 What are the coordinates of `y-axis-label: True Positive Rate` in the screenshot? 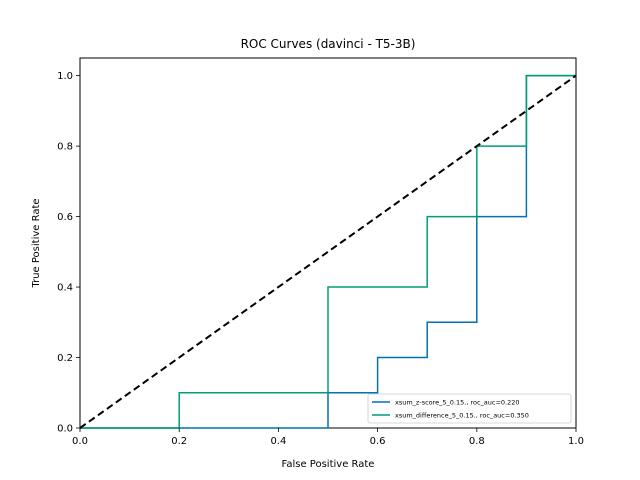 It's located at (36, 243).